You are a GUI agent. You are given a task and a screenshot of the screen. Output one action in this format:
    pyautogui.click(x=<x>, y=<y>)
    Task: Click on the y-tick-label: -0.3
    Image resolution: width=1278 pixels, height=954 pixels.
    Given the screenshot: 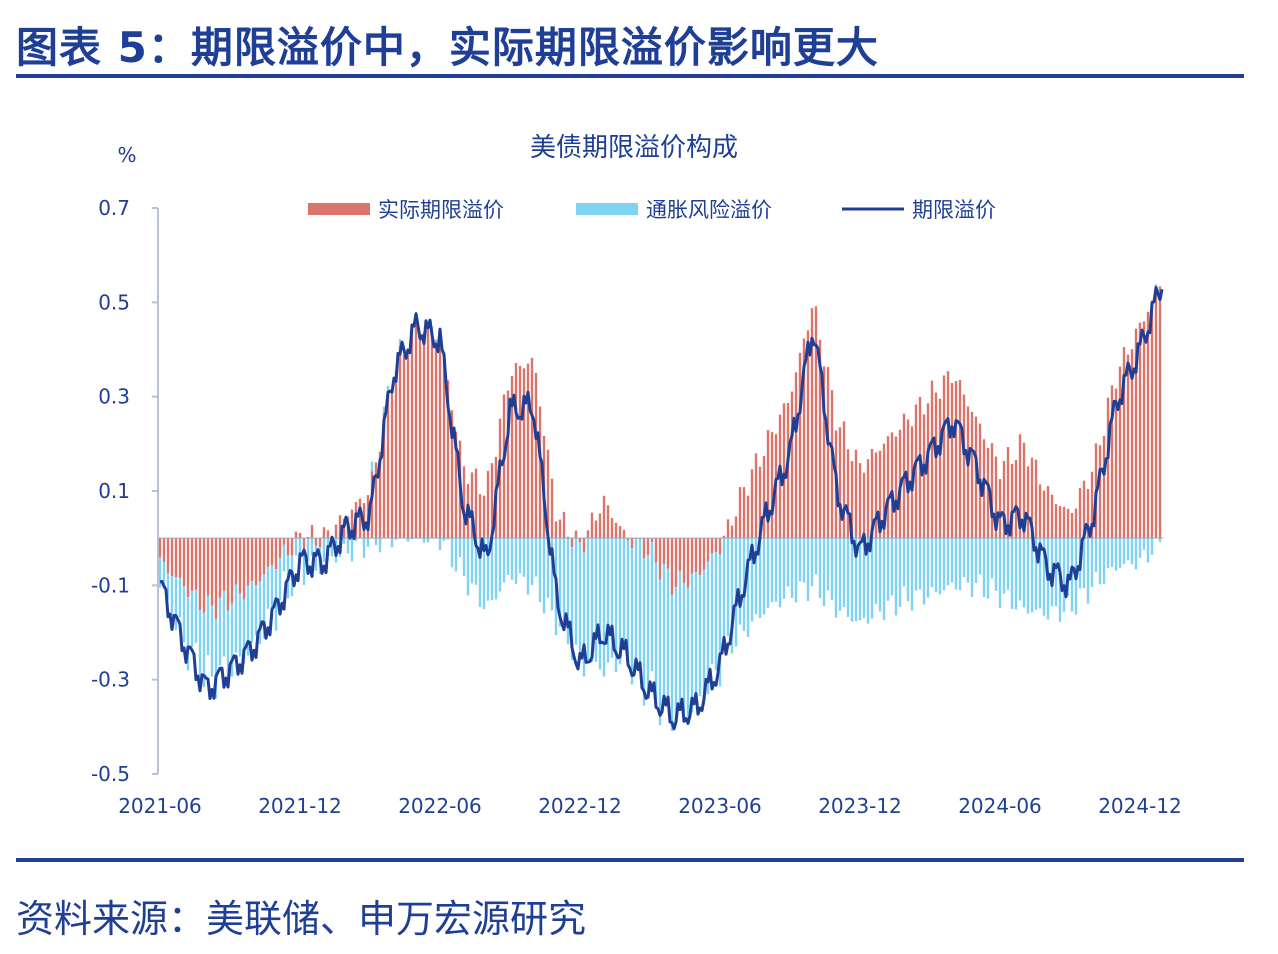 What is the action you would take?
    pyautogui.click(x=110, y=680)
    